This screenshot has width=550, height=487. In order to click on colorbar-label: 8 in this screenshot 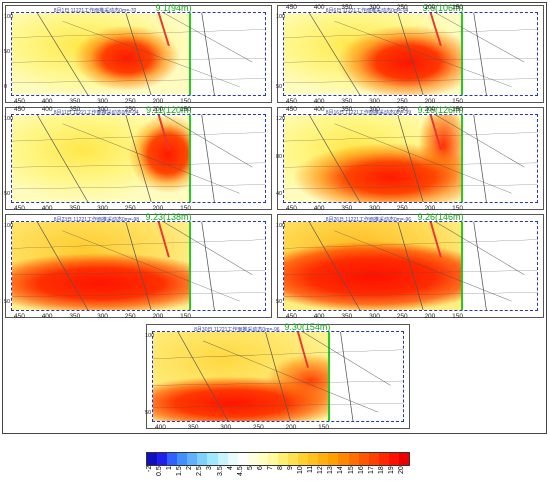, I will do `click(281, 468)`.